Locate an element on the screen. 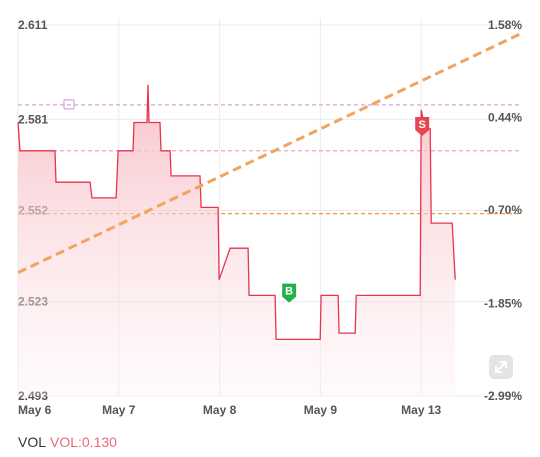 Image resolution: width=540 pixels, height=457 pixels. x-tick-label: May 13 is located at coordinates (421, 410).